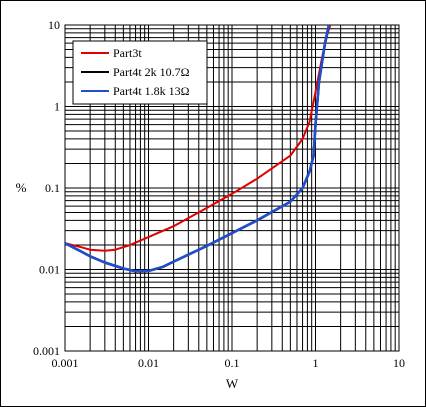 This screenshot has height=407, width=426. I want to click on x-tick-label: 10, so click(399, 363).